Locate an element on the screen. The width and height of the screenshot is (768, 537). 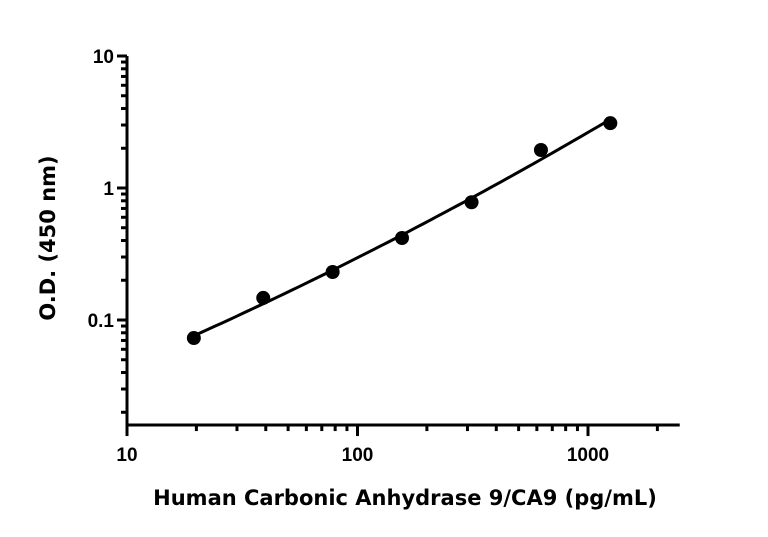
x-axis: 10 100 1000 is located at coordinates (398, 444).